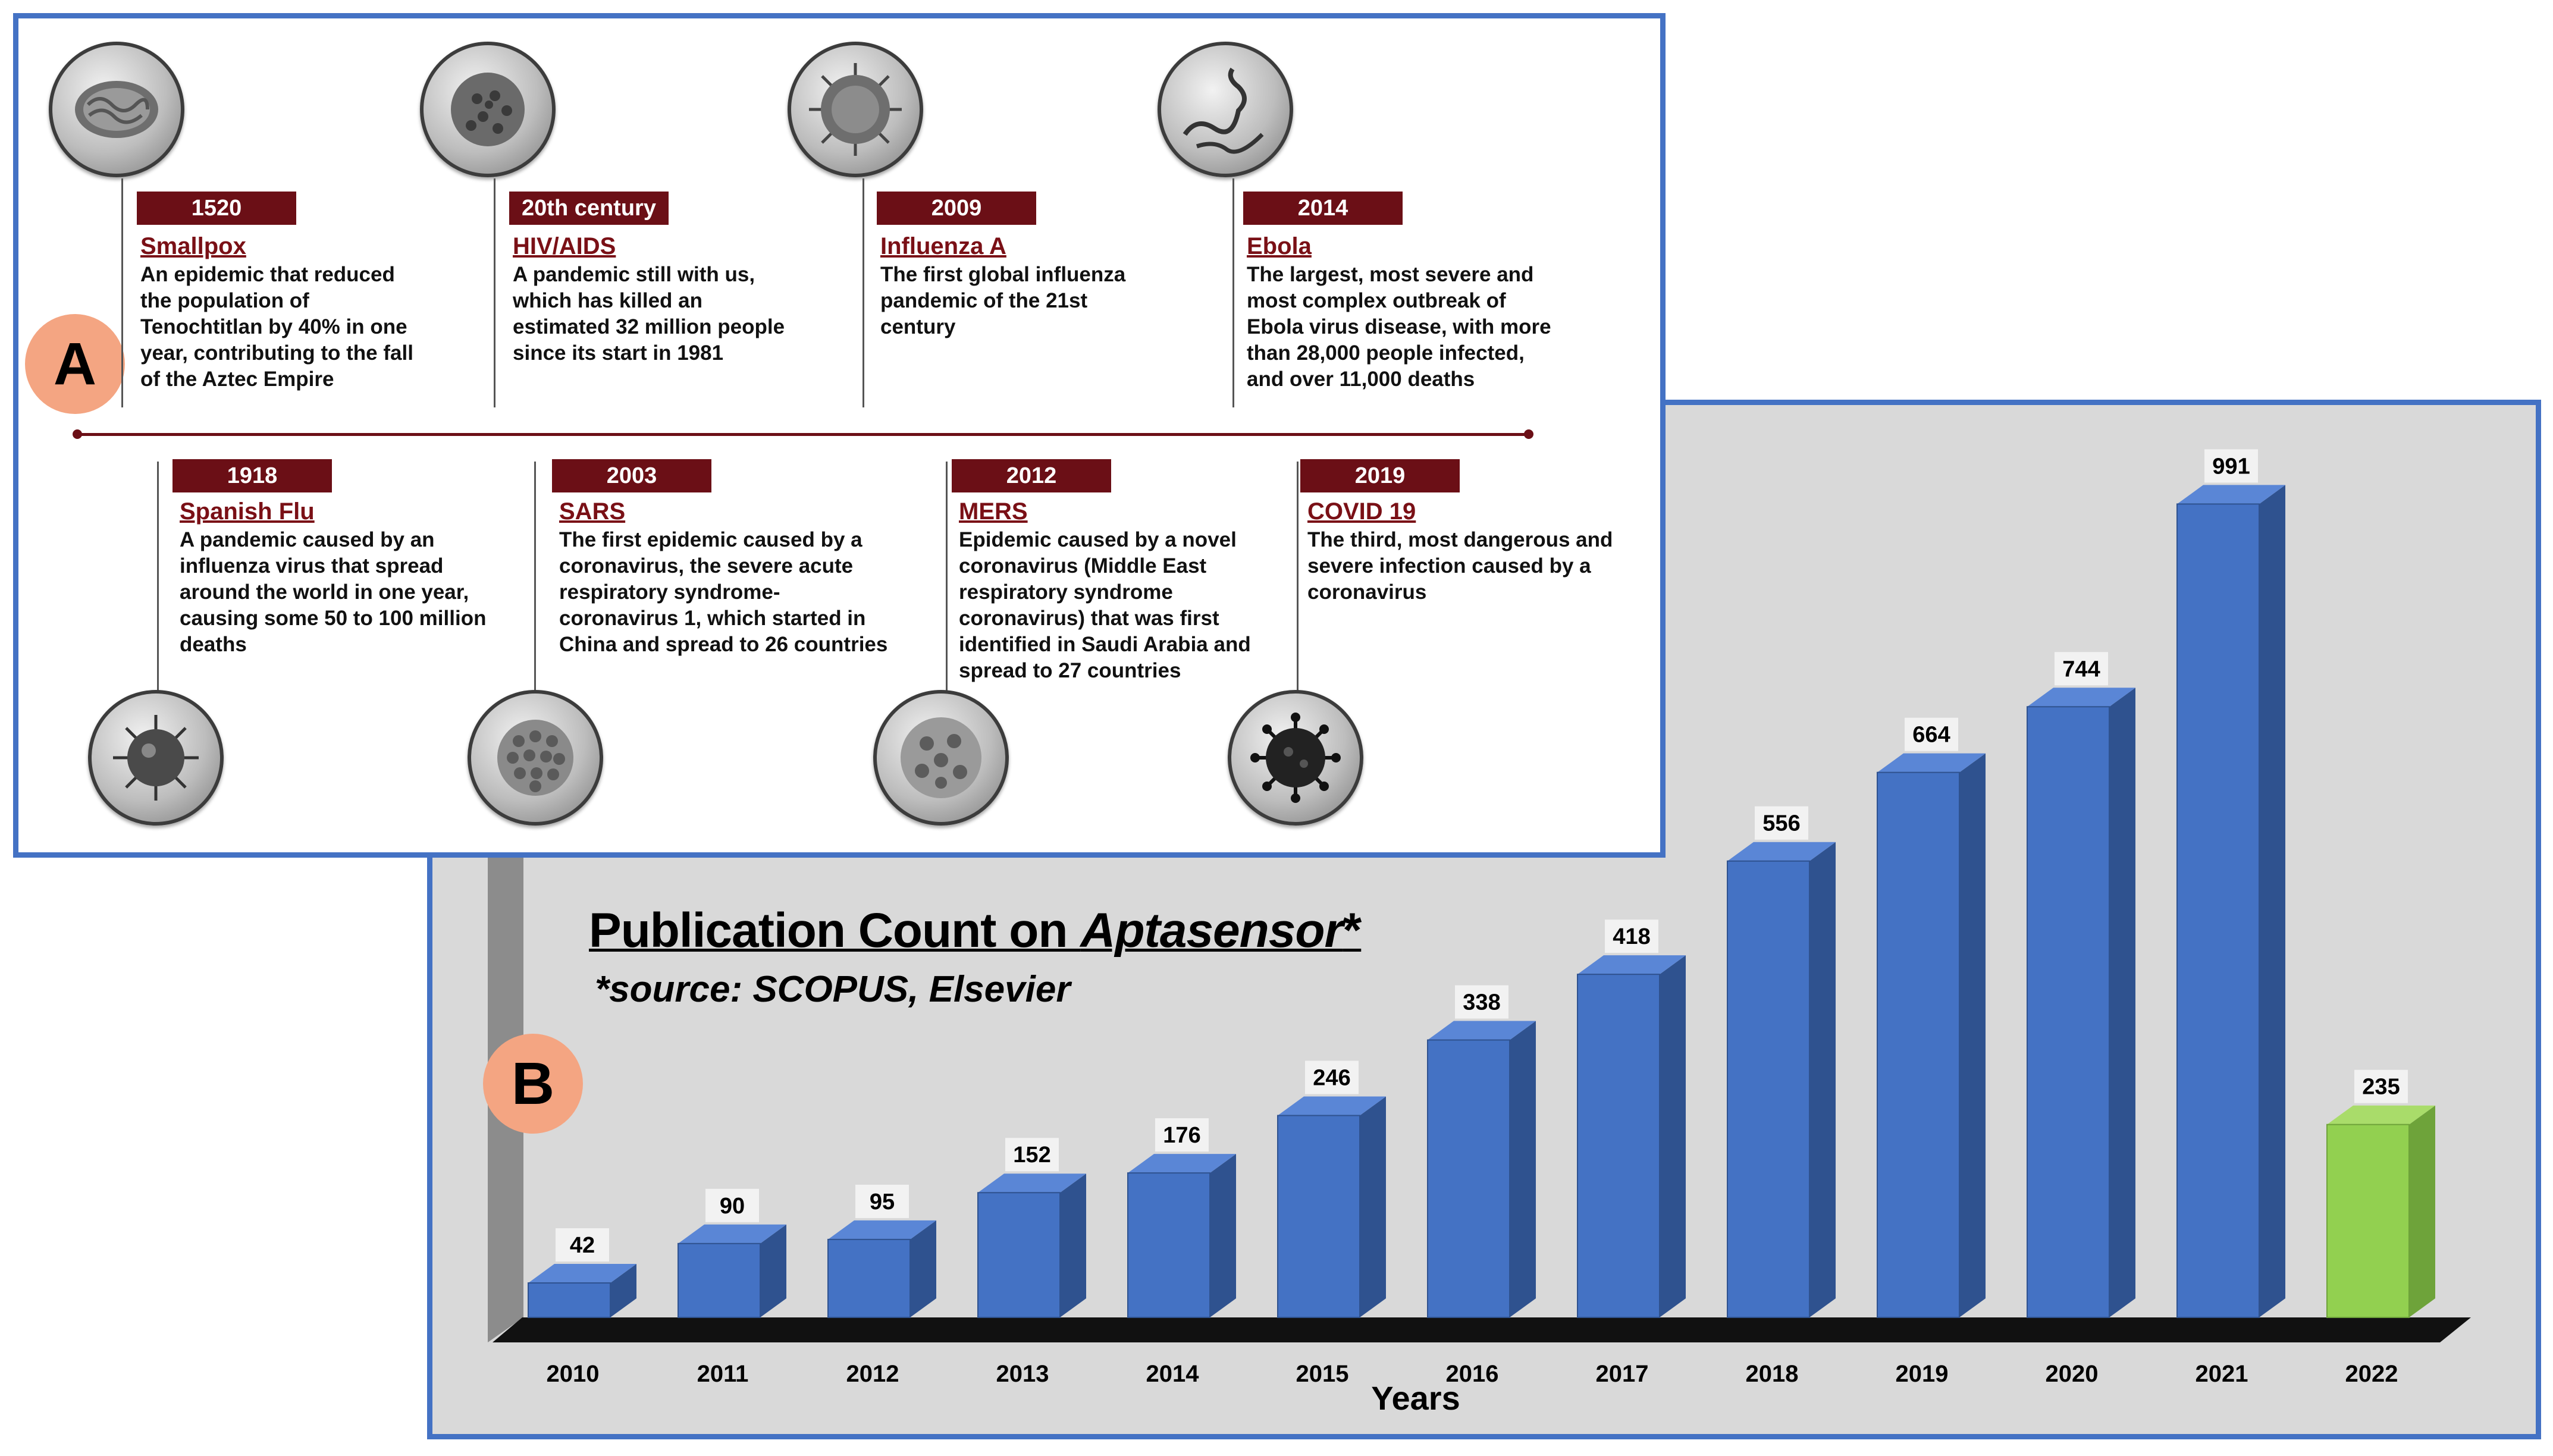 The width and height of the screenshot is (2553, 1456). I want to click on event-title: HIV/AIDS, so click(564, 246).